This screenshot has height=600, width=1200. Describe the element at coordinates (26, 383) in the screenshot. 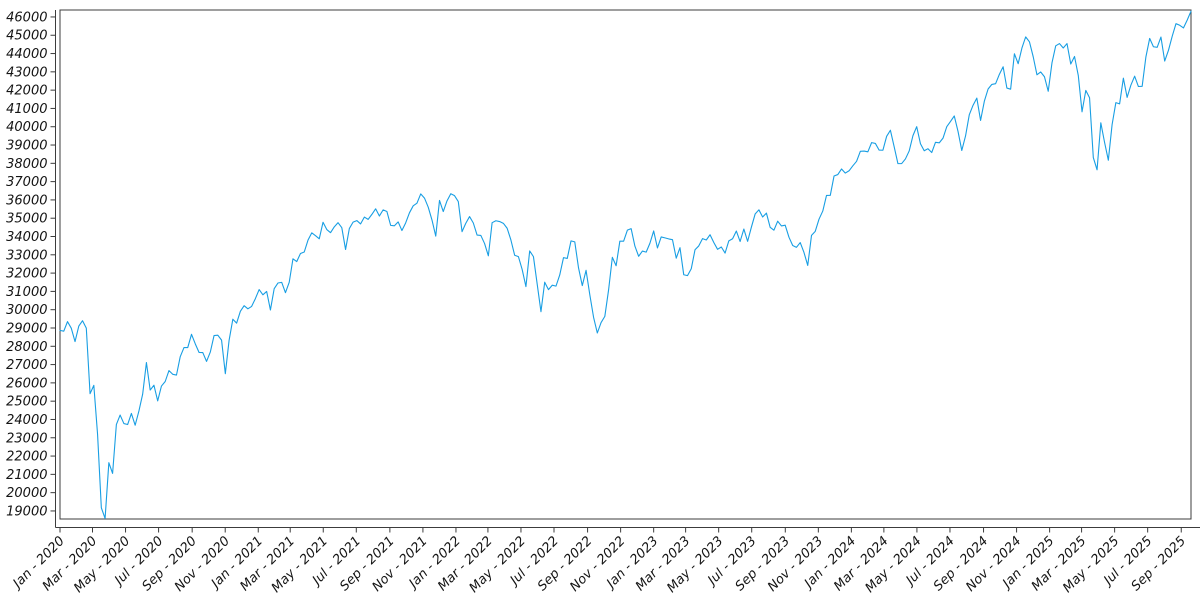

I see `y-tick-label: 26000` at that location.